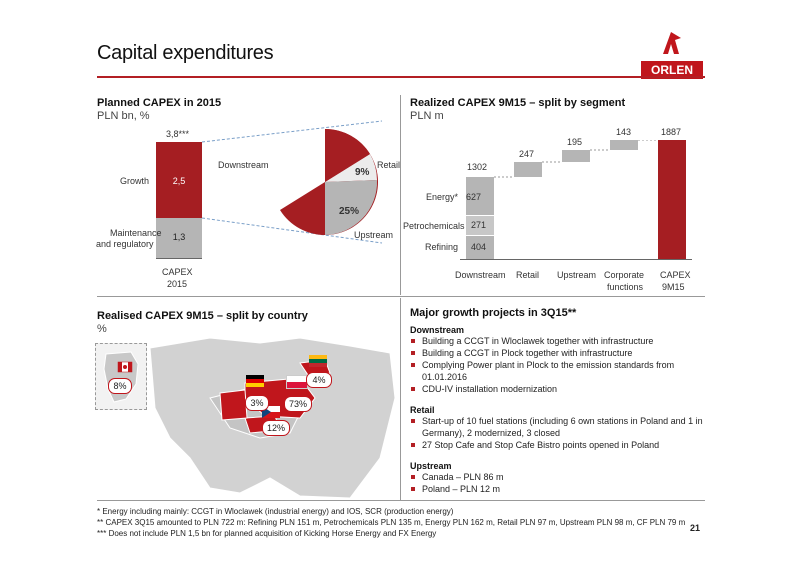 The height and width of the screenshot is (565, 800). What do you see at coordinates (318, 361) in the screenshot?
I see `lithuania-flag-icon` at bounding box center [318, 361].